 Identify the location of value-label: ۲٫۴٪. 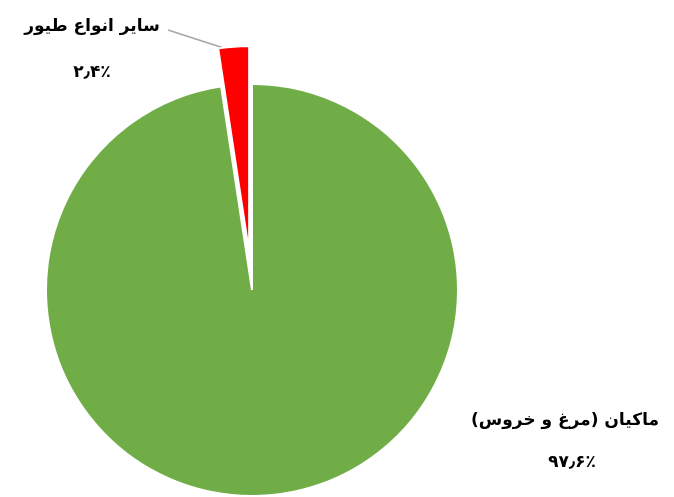
(91, 72).